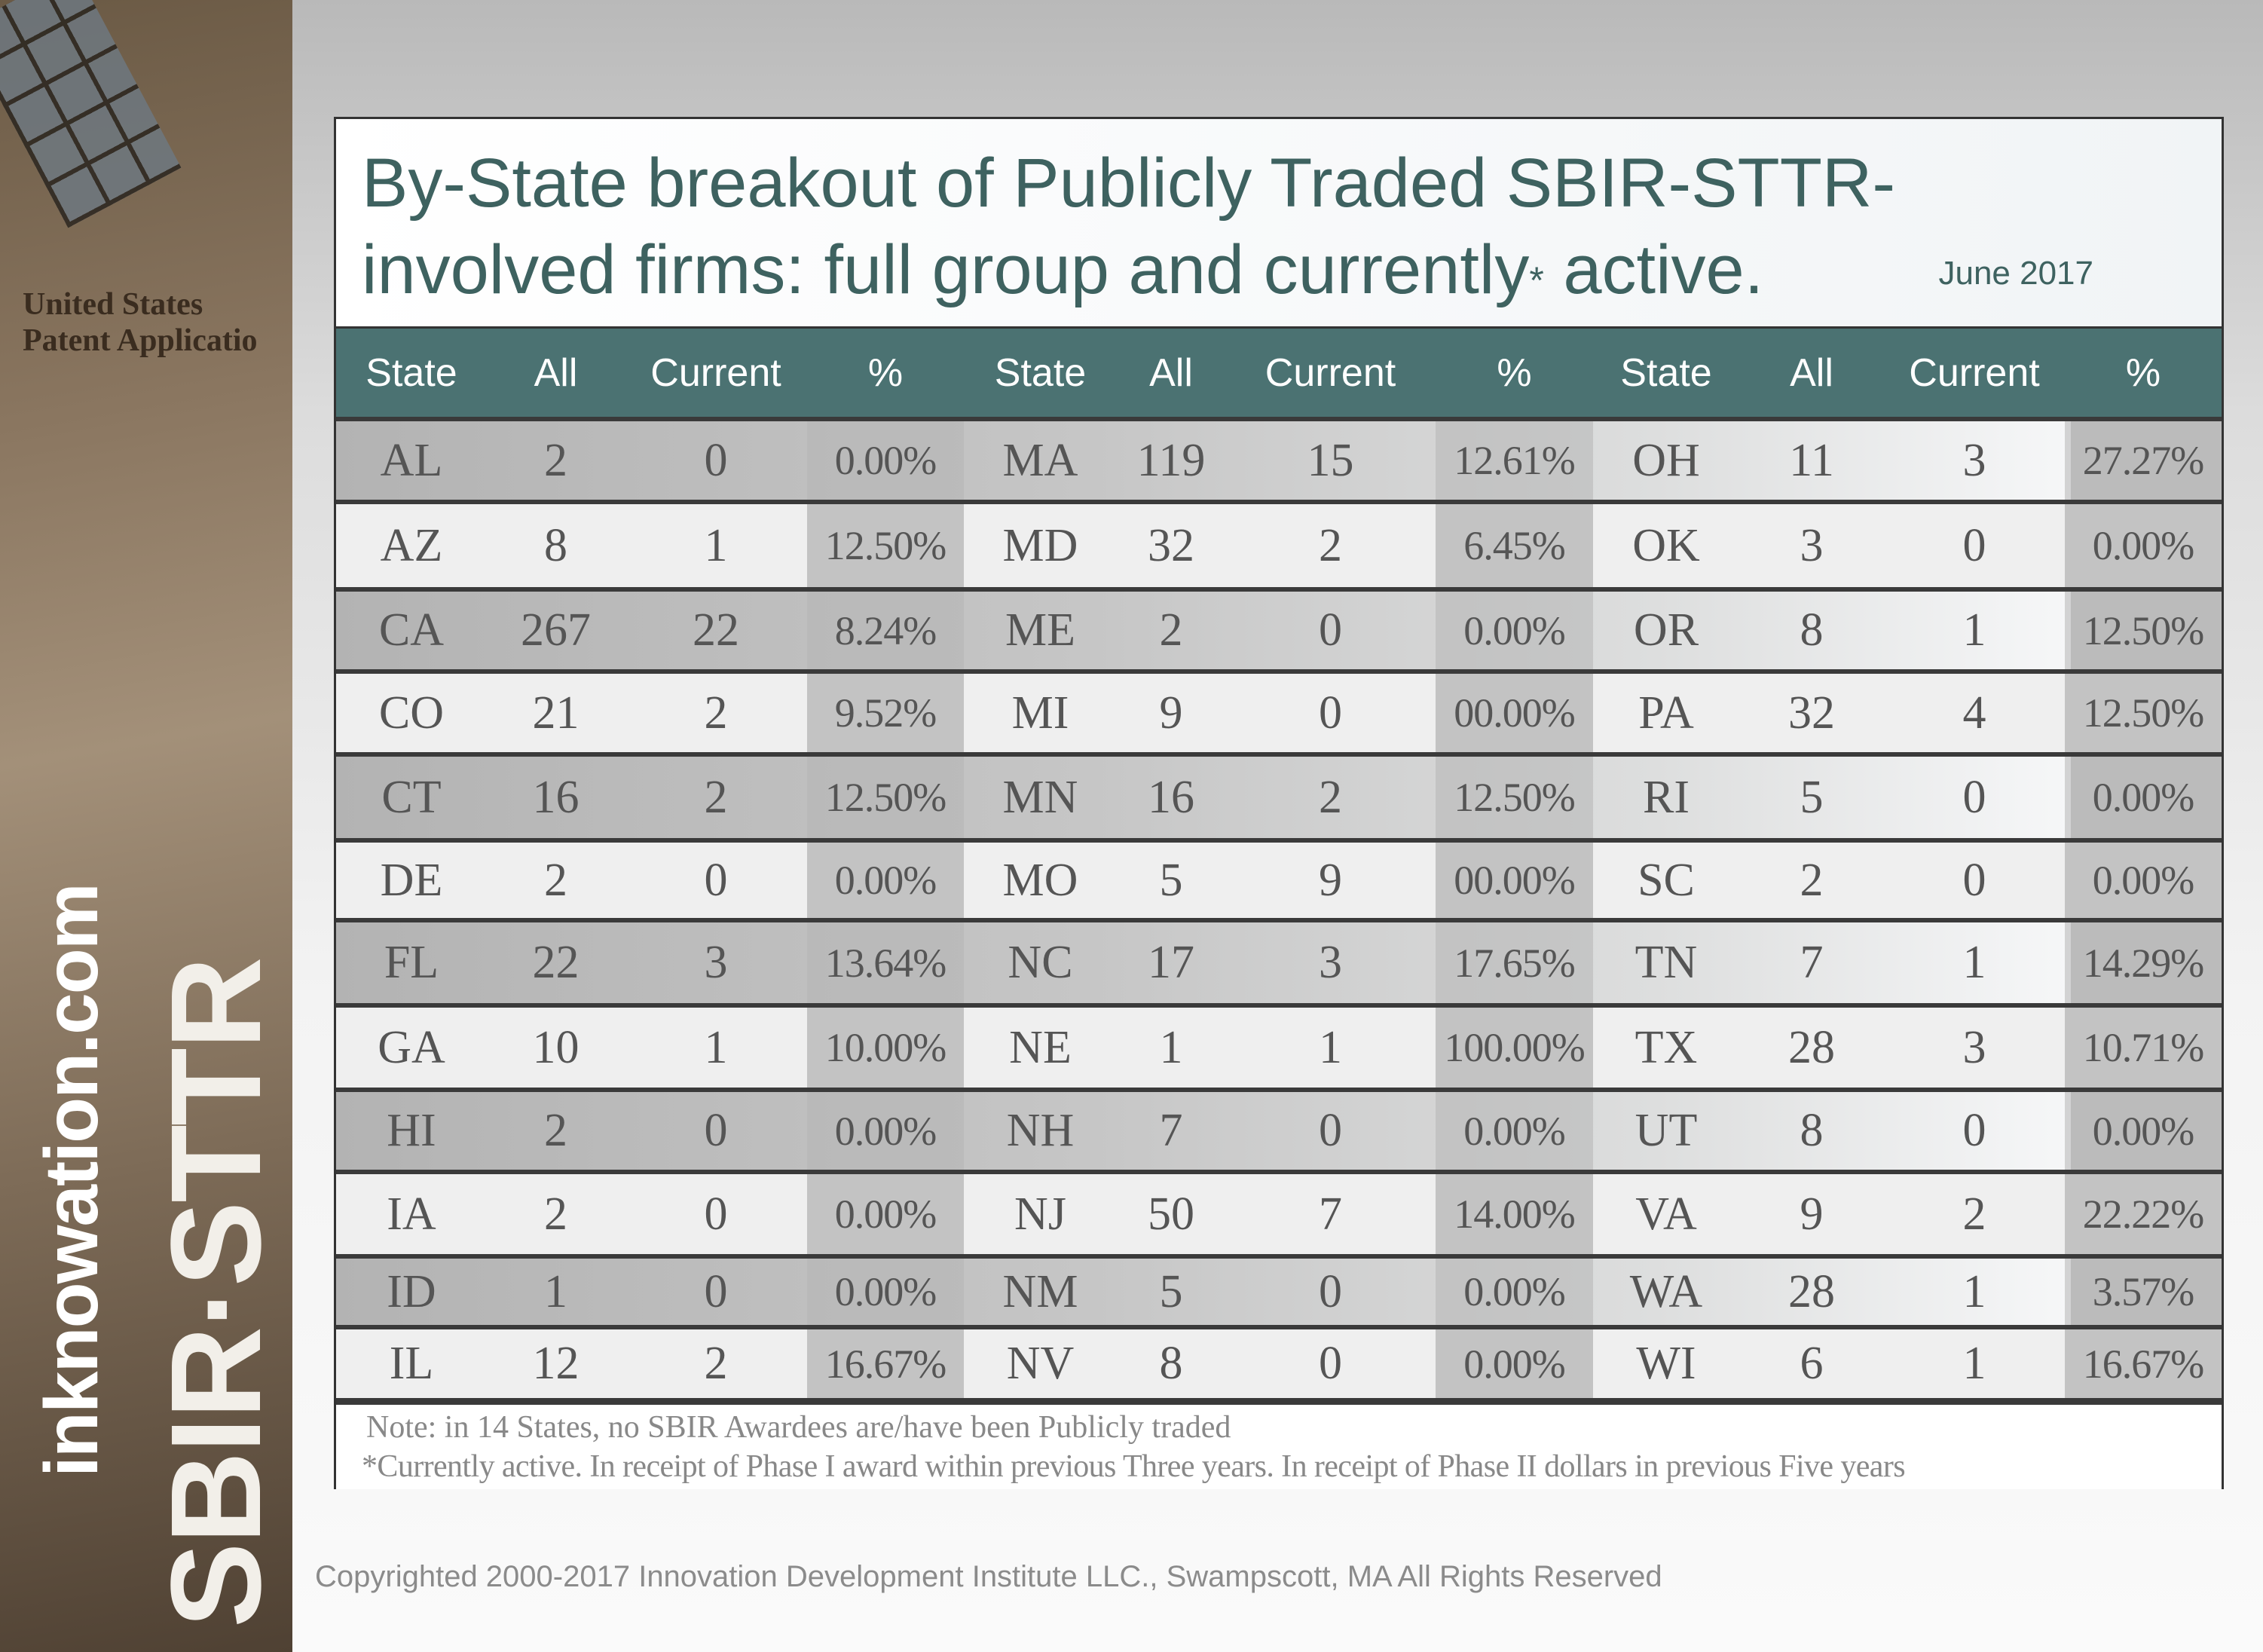  What do you see at coordinates (1279, 711) in the screenshot?
I see `table-row: CO 21 2 9.52% MI 9 0 00.00% PA 32 4 12.50%` at bounding box center [1279, 711].